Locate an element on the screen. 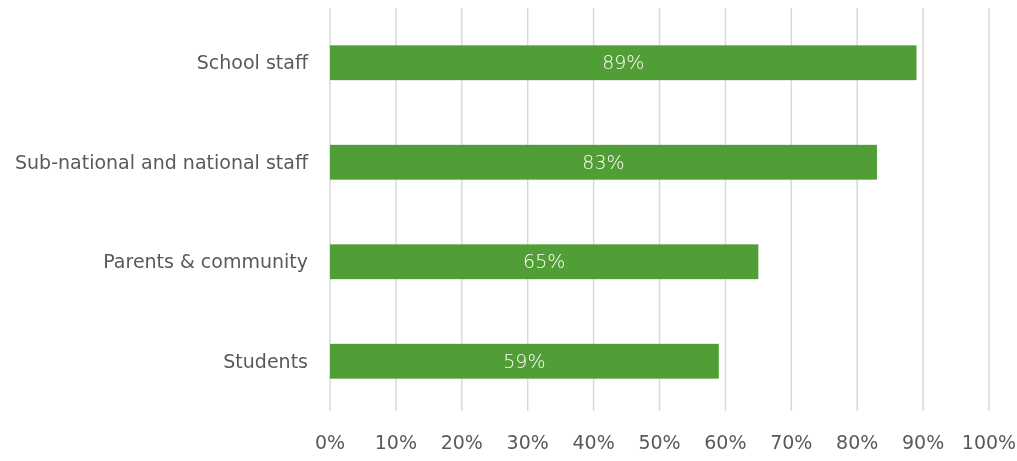 This screenshot has height=461, width=1017. x-tick-label: 100% is located at coordinates (989, 441).